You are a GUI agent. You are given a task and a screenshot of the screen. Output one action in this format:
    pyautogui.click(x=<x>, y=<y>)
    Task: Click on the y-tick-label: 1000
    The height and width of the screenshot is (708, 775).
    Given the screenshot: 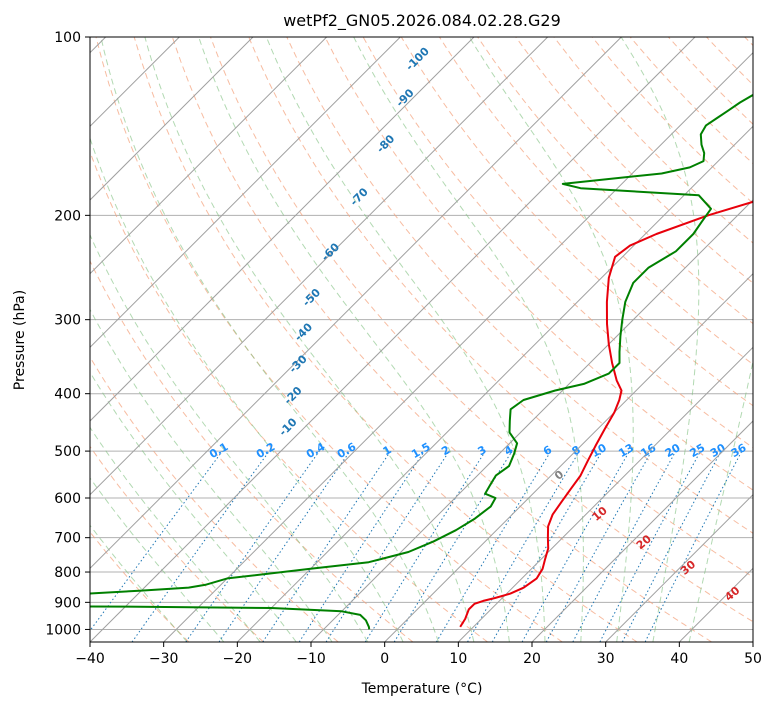 What is the action you would take?
    pyautogui.click(x=63, y=630)
    